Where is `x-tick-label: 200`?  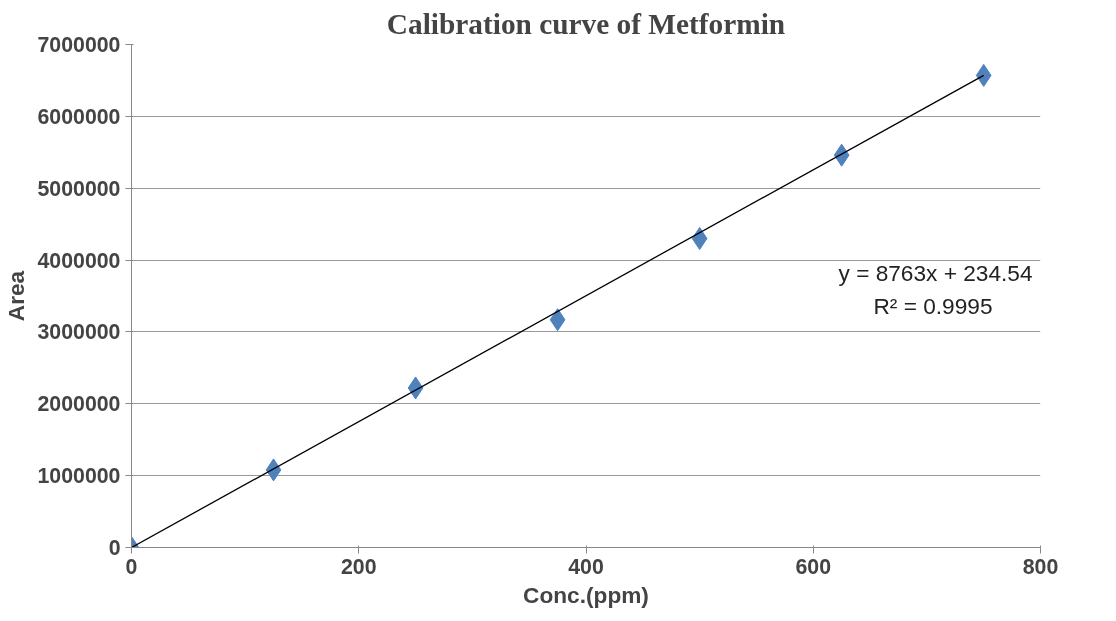
x-tick-label: 200 is located at coordinates (358, 566).